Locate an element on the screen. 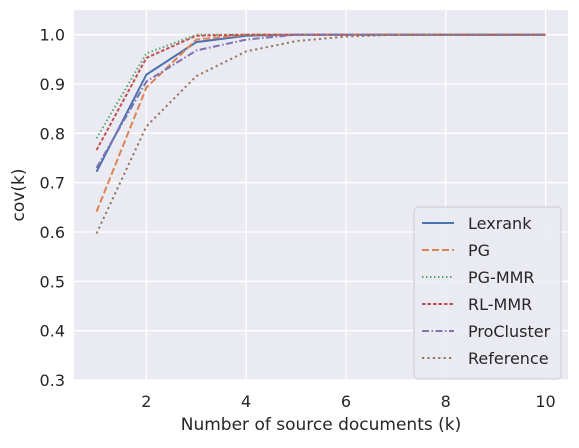  legend-label: ProCluster is located at coordinates (509, 331).